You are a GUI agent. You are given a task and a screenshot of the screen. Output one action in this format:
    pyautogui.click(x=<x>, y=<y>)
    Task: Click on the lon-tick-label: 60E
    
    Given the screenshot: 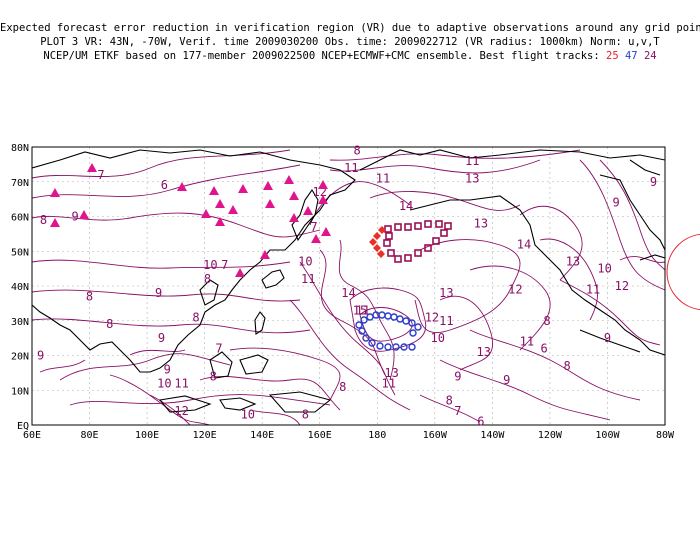 What is the action you would take?
    pyautogui.click(x=32, y=435)
    